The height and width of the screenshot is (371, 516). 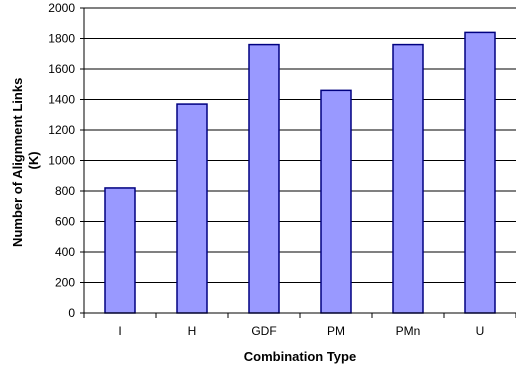 I want to click on bar-pm, so click(x=336, y=201).